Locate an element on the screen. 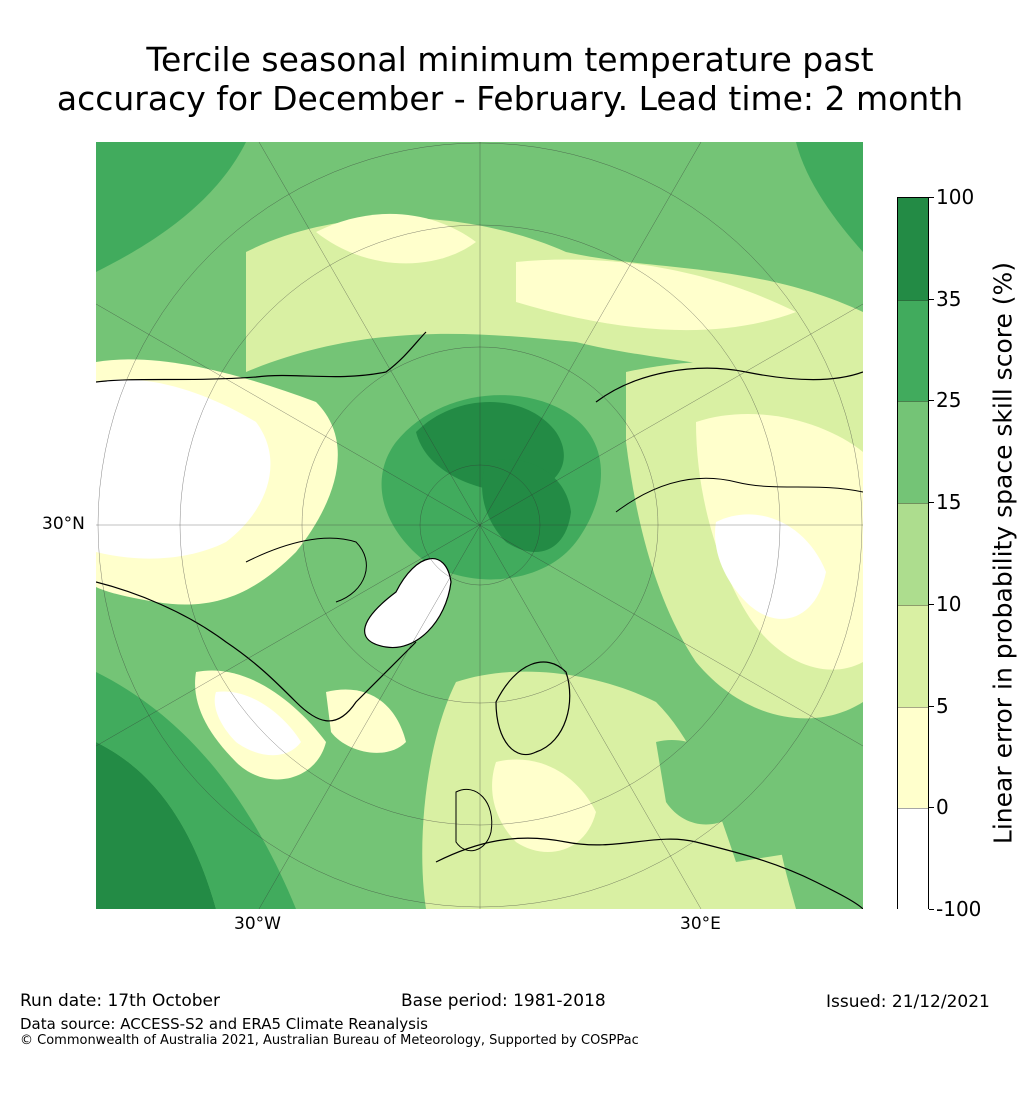 The height and width of the screenshot is (1095, 1020). lon-label-30w: 30°W is located at coordinates (257, 924).